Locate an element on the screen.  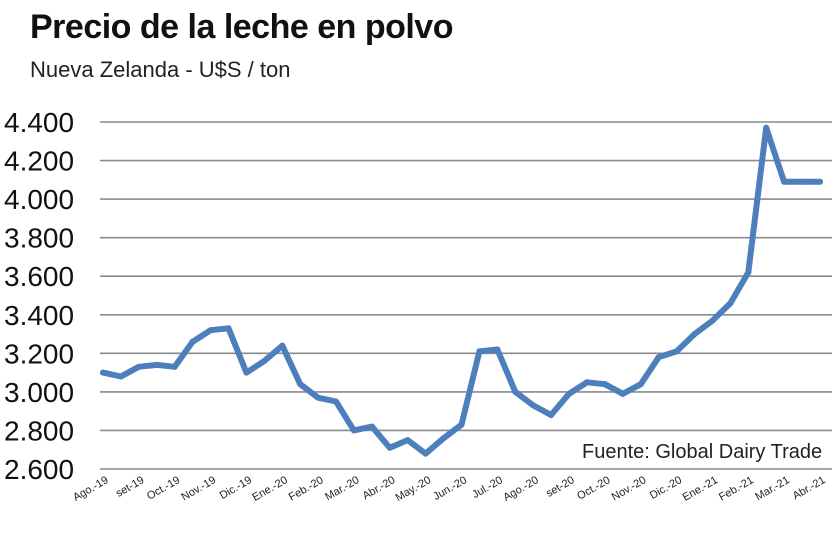
x-tick-label: set-19 is located at coordinates (130, 487).